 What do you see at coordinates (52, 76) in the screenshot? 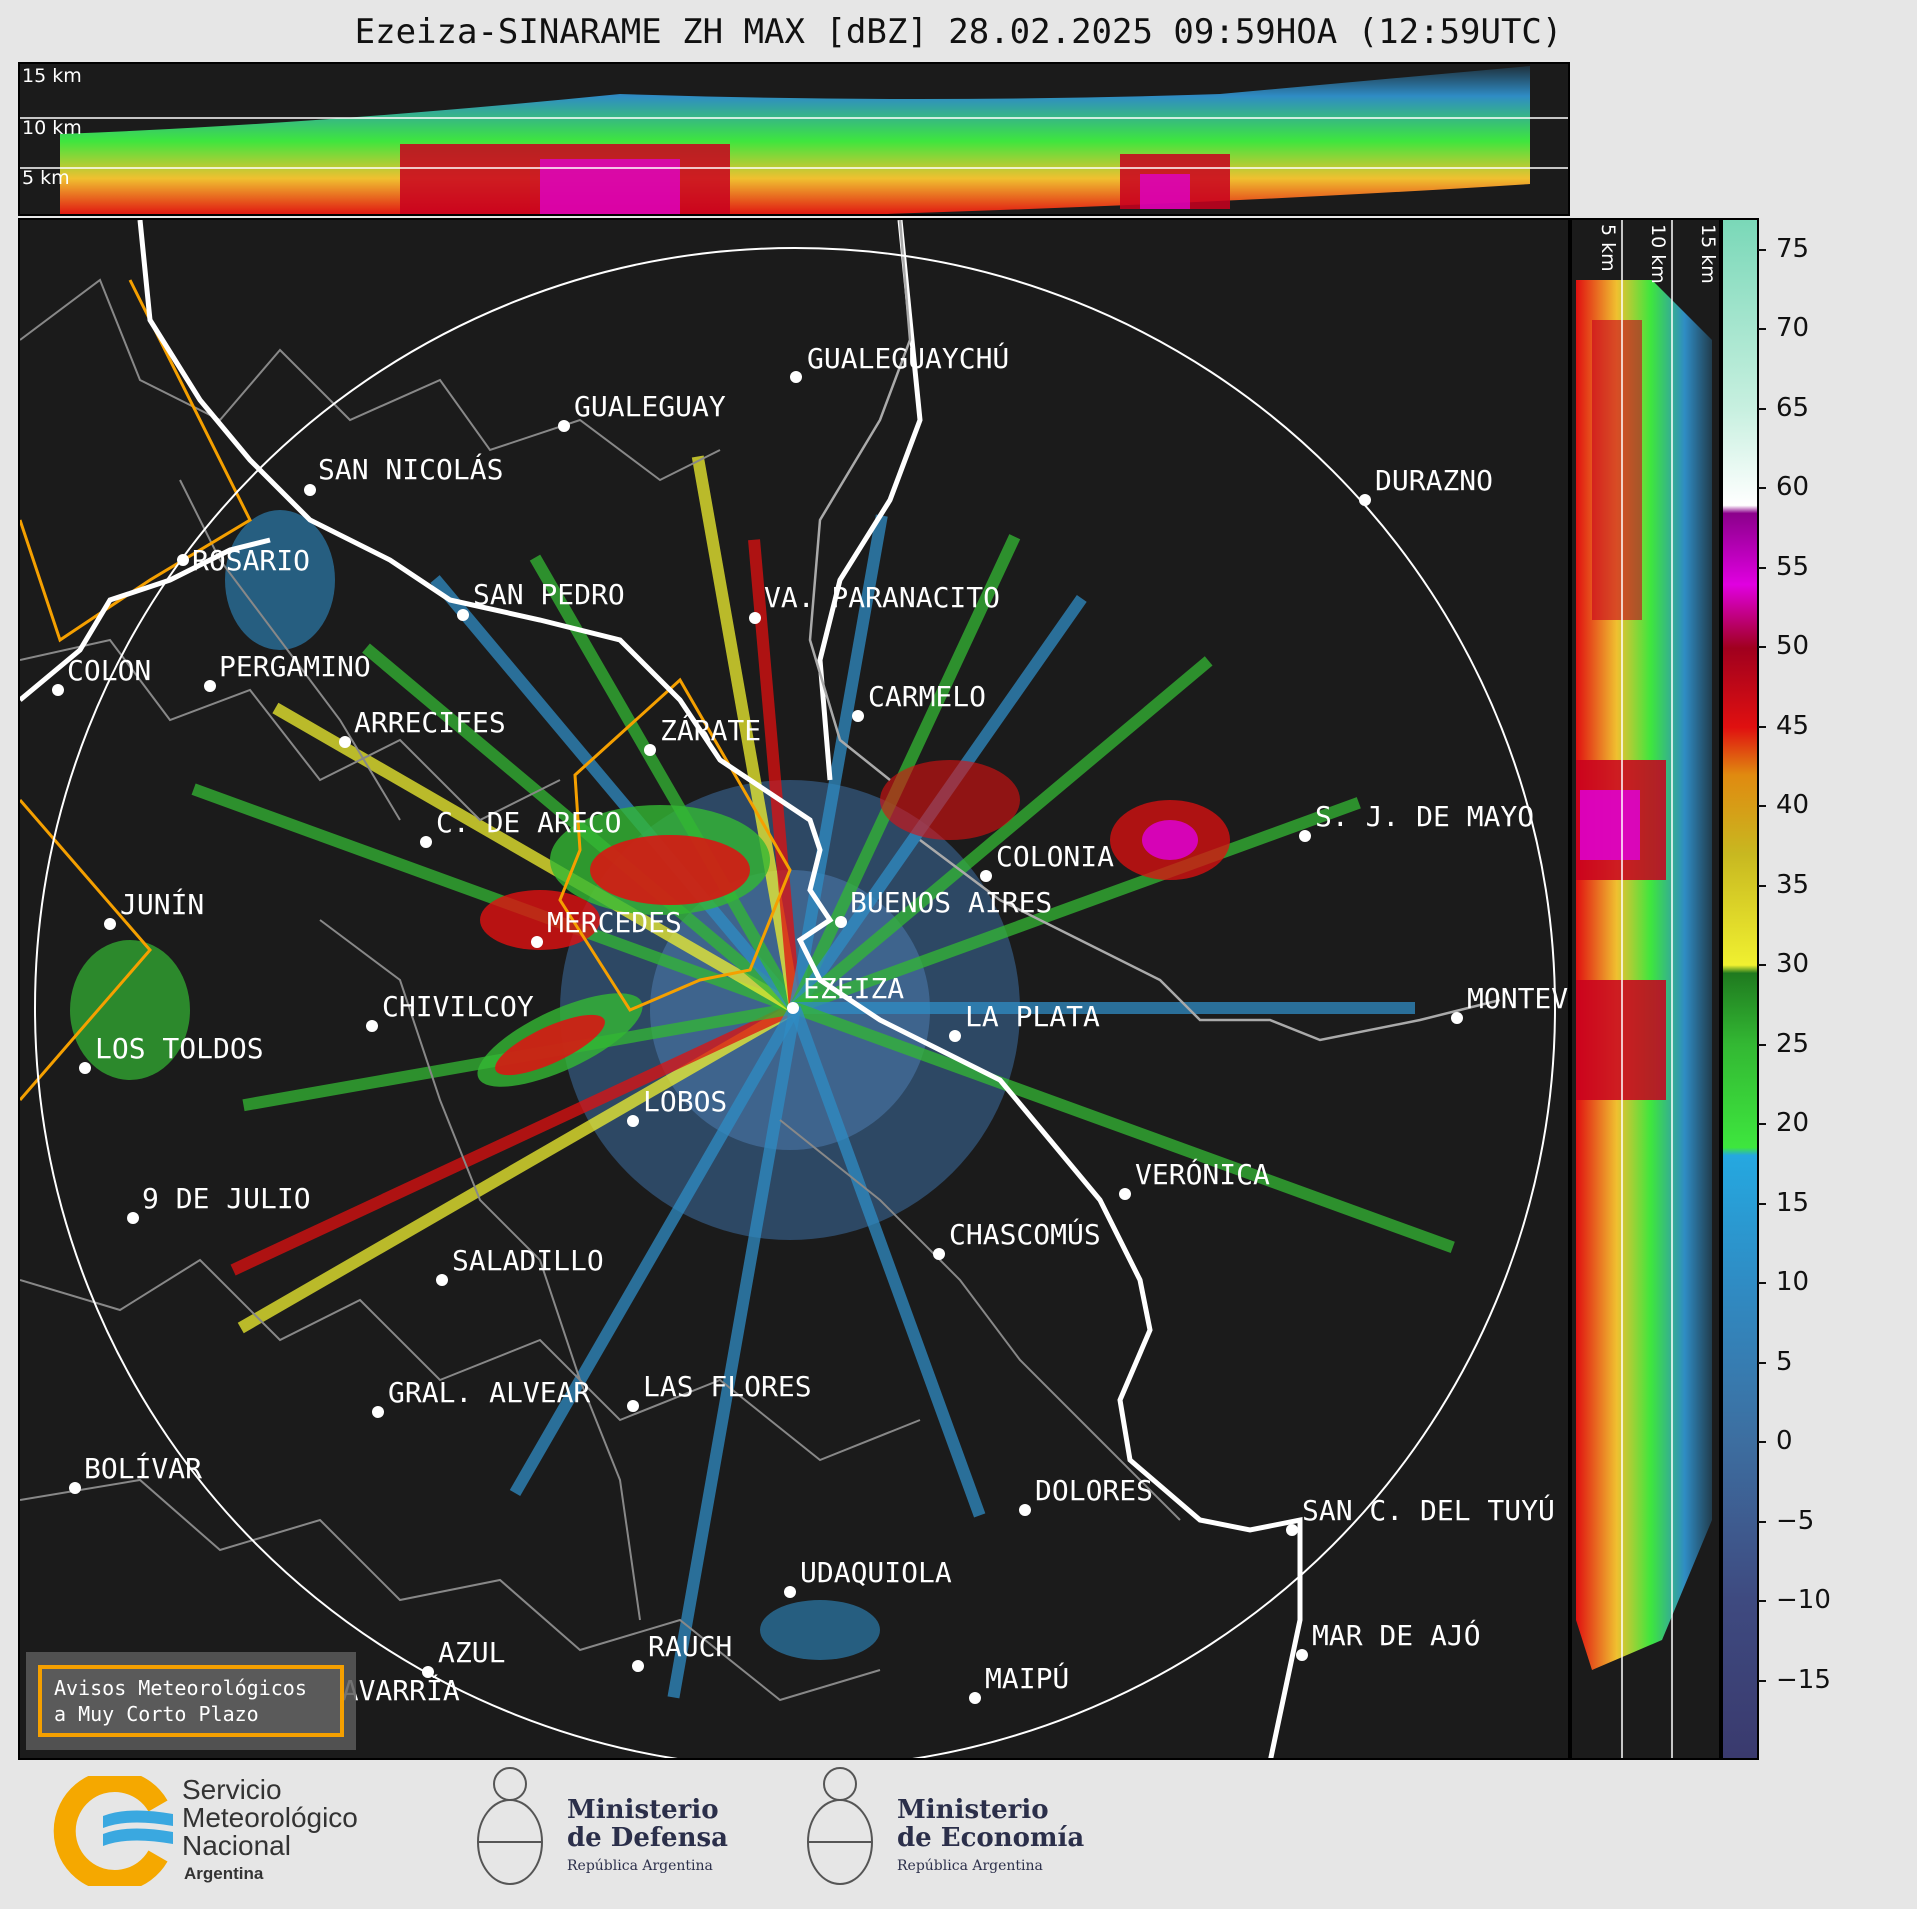
I see `height-label-15km: 15 km` at bounding box center [52, 76].